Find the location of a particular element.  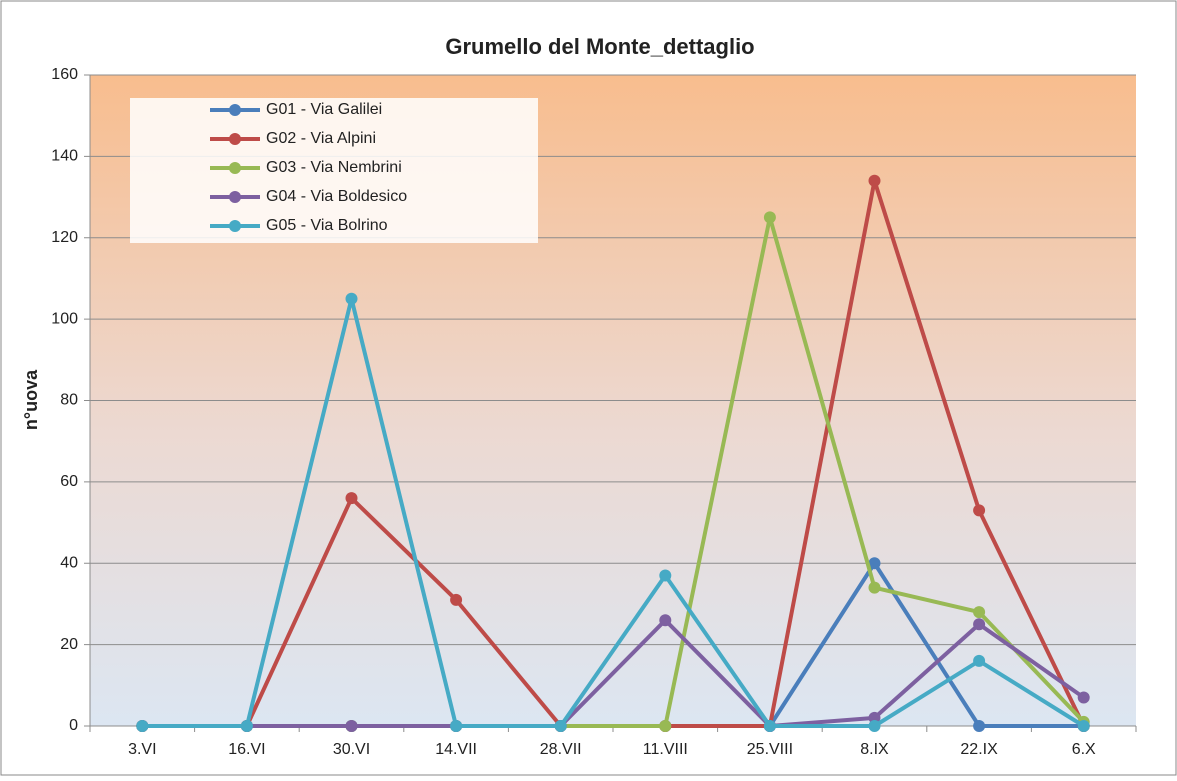

legend-box is located at coordinates (334, 170).